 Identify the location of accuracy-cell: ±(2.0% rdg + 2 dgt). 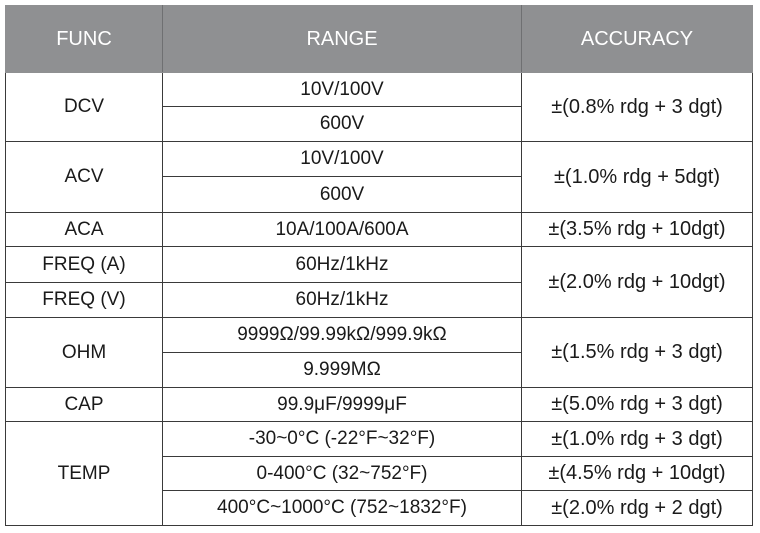
(637, 508).